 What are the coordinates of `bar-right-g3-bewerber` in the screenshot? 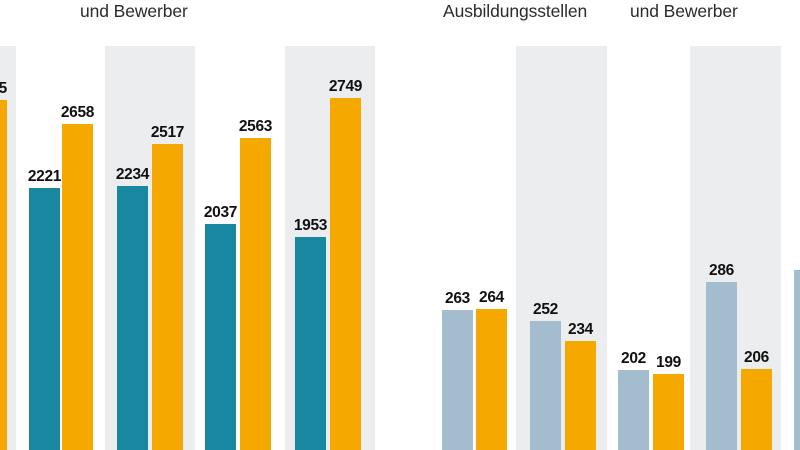 It's located at (668, 412).